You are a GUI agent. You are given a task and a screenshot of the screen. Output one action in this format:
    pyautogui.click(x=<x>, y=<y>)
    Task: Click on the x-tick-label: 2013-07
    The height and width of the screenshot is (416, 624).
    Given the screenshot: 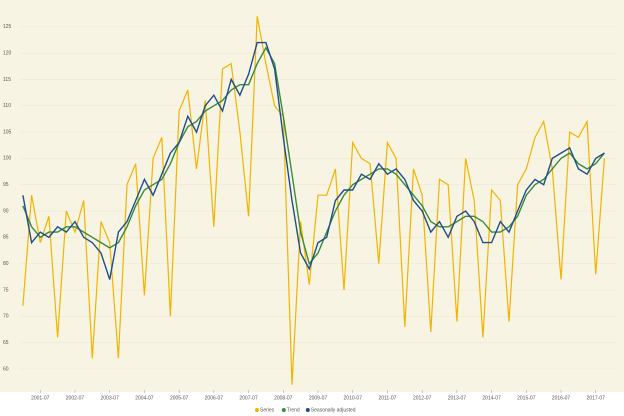 What is the action you would take?
    pyautogui.click(x=457, y=398)
    